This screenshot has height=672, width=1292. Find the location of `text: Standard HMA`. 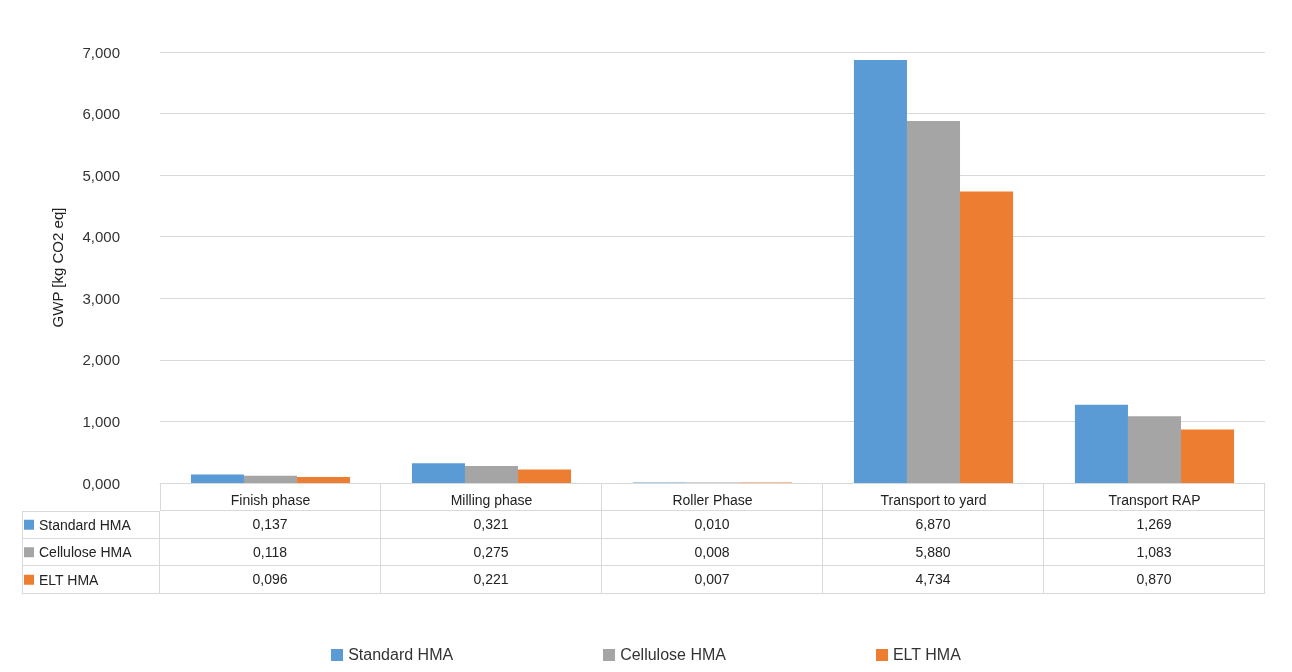

text: Standard HMA is located at coordinates (401, 654).